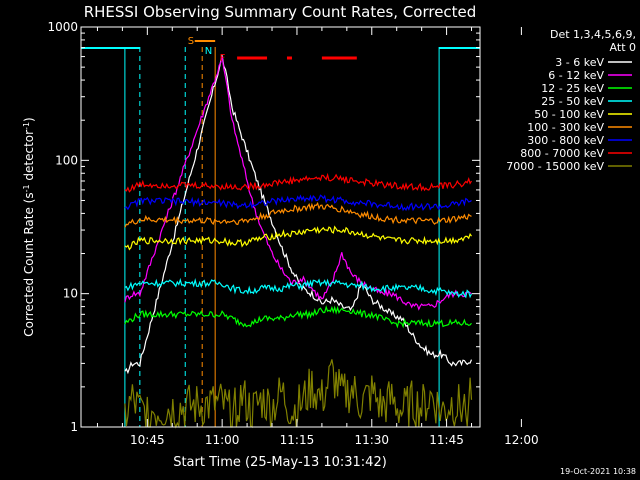  Describe the element at coordinates (66, 160) in the screenshot. I see `y-tick-label: 100` at that location.